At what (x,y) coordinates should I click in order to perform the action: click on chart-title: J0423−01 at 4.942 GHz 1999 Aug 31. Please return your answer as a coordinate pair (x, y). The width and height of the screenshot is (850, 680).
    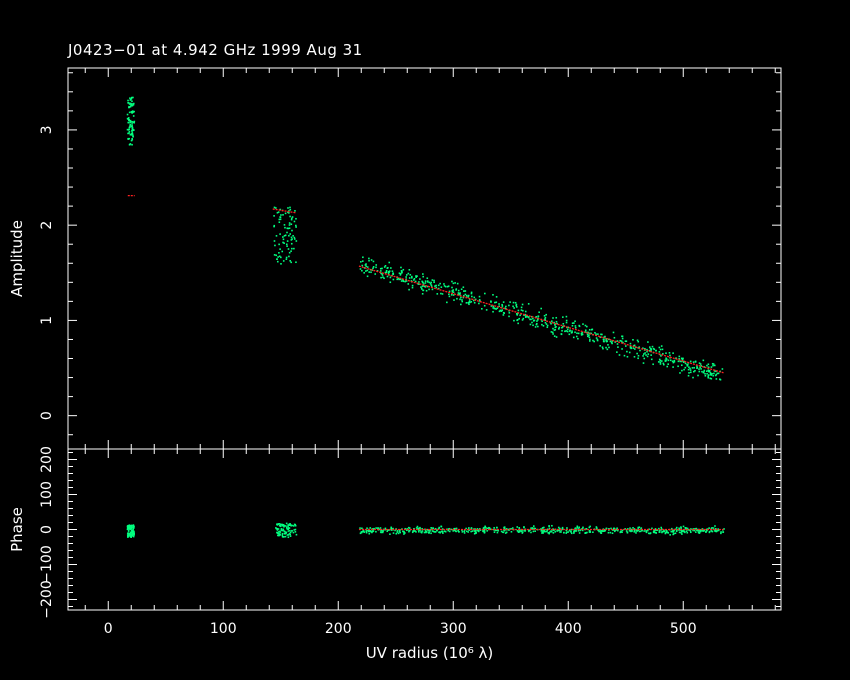
    Looking at the image, I should click on (215, 50).